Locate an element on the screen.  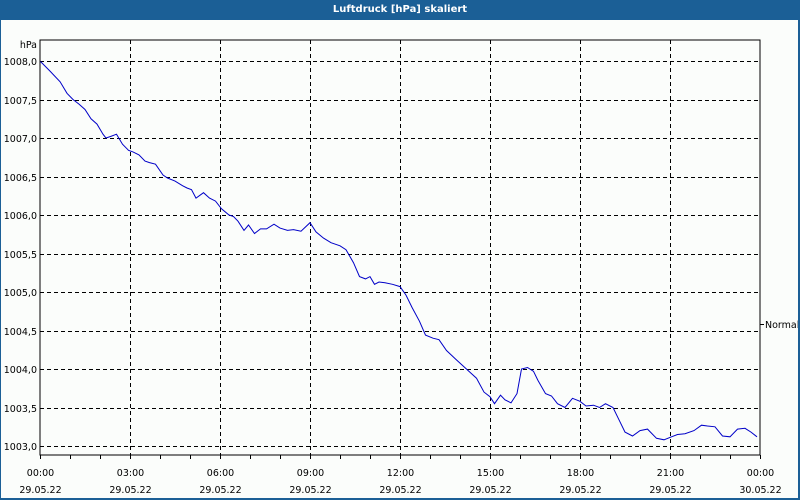
y-tick-label: 1007,5 is located at coordinates (20, 101).